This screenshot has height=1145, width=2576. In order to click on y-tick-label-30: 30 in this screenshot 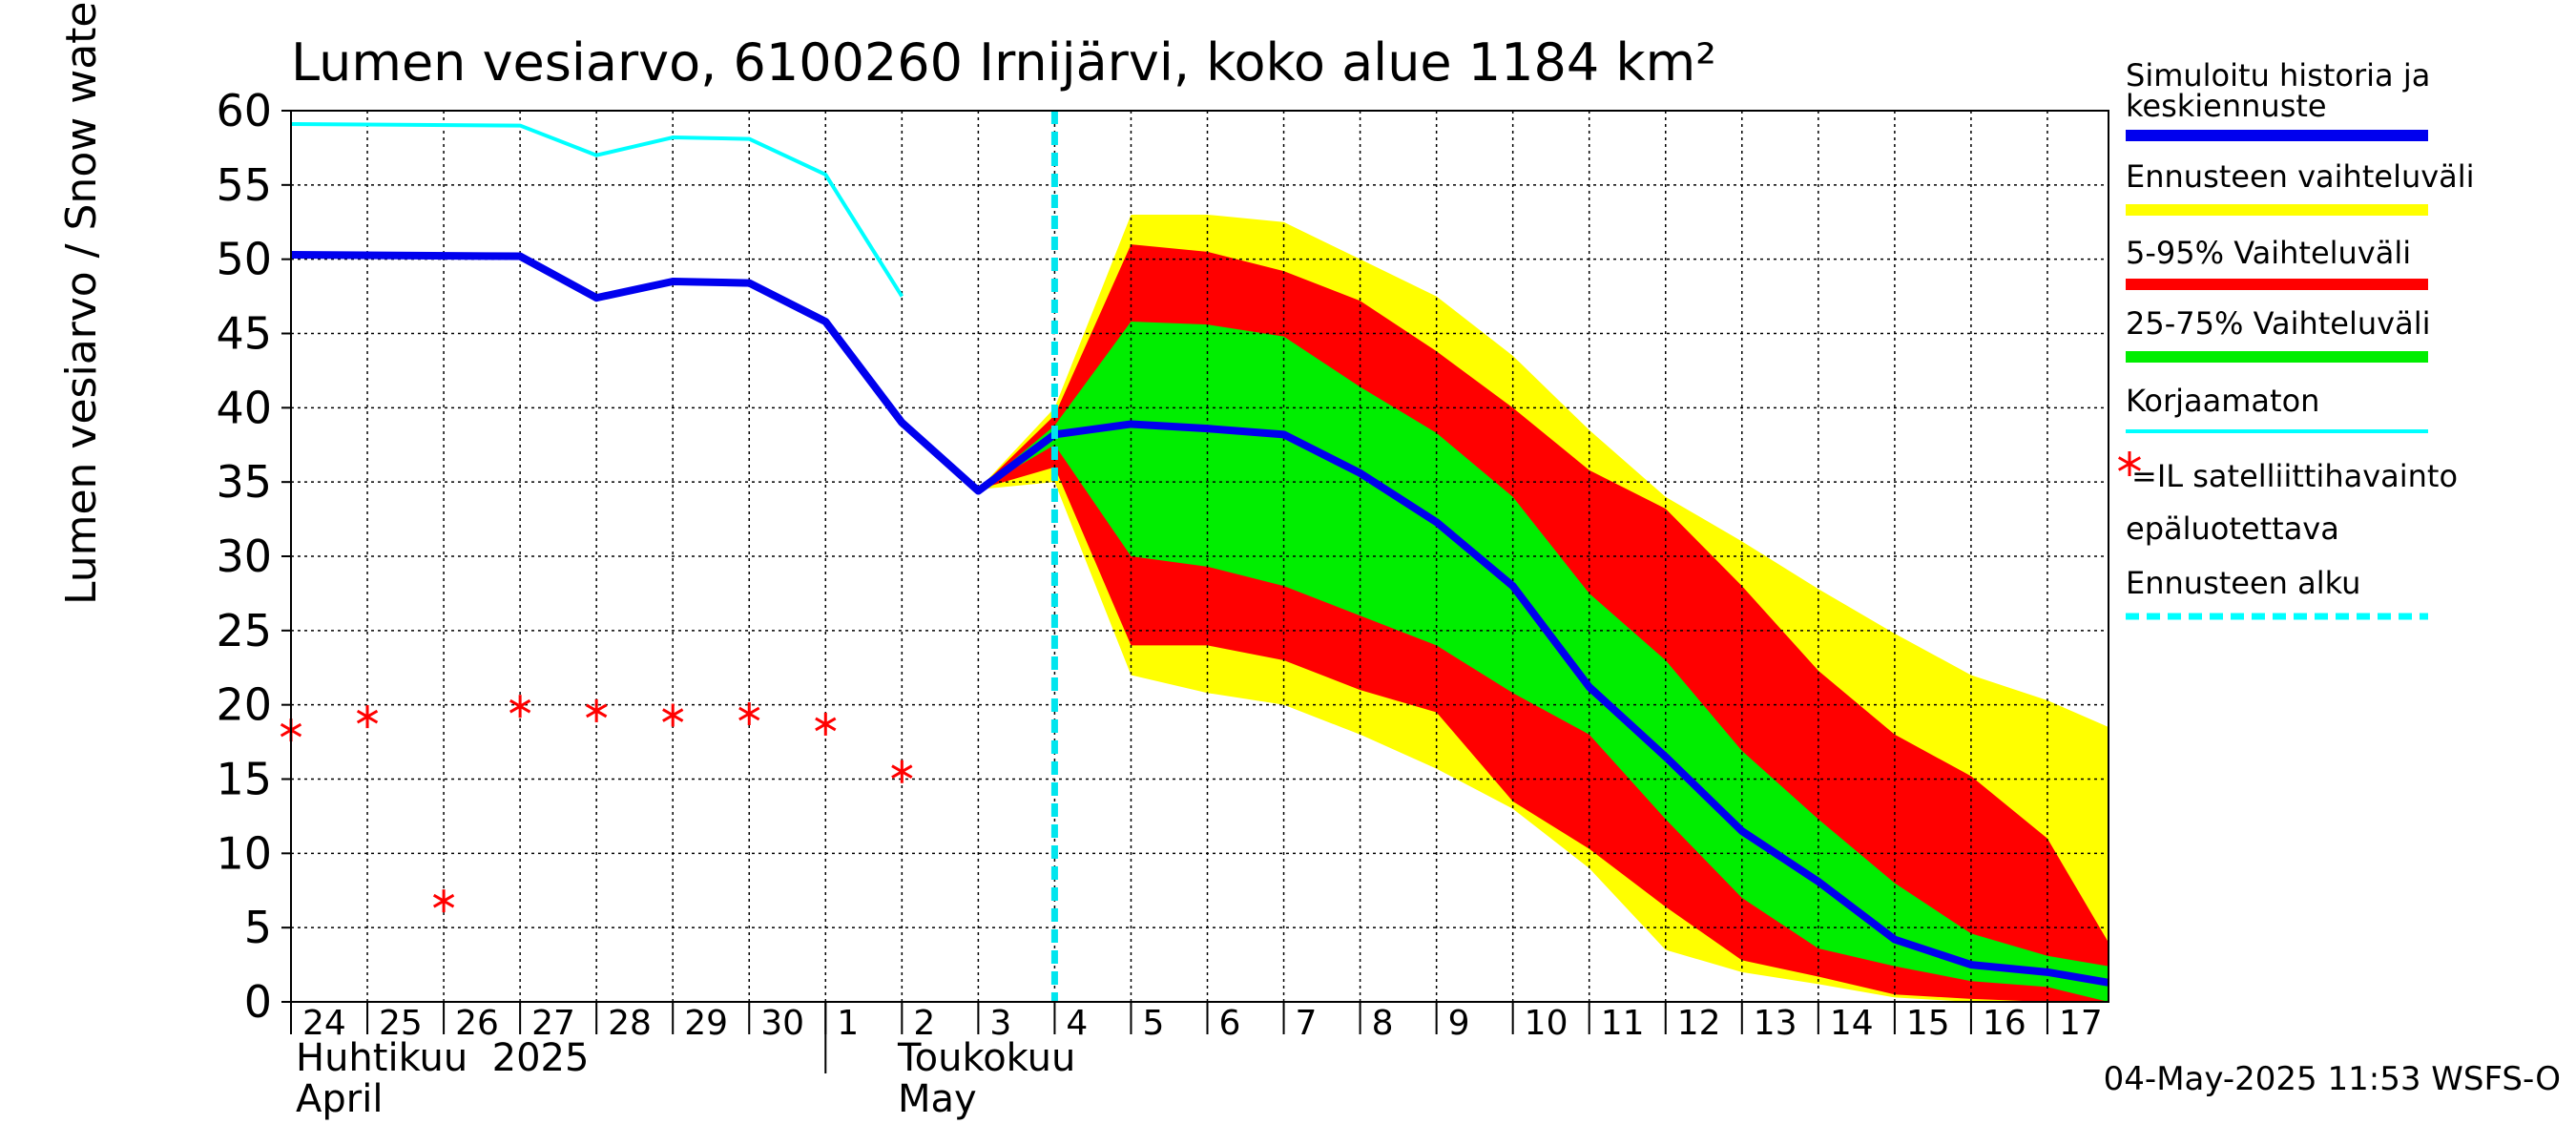, I will do `click(244, 557)`.